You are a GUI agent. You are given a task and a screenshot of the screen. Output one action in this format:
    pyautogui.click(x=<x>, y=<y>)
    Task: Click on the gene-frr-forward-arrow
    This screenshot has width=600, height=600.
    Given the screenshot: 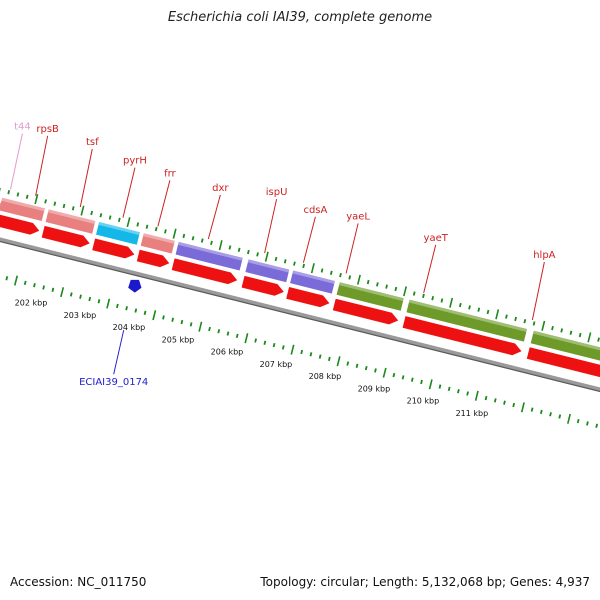 What is the action you would take?
    pyautogui.click(x=153, y=258)
    